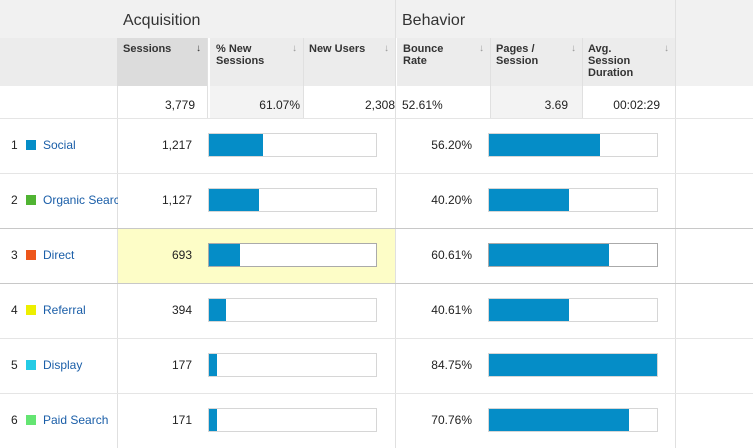  Describe the element at coordinates (611, 61) in the screenshot. I see `col-avg-session-duration-label: Avg. Session Duration` at that location.